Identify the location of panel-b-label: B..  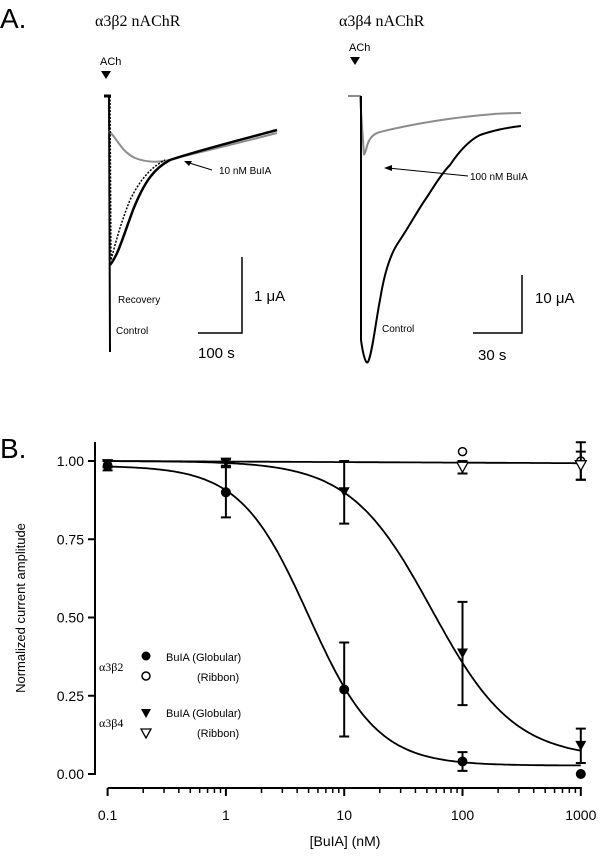
(13, 448).